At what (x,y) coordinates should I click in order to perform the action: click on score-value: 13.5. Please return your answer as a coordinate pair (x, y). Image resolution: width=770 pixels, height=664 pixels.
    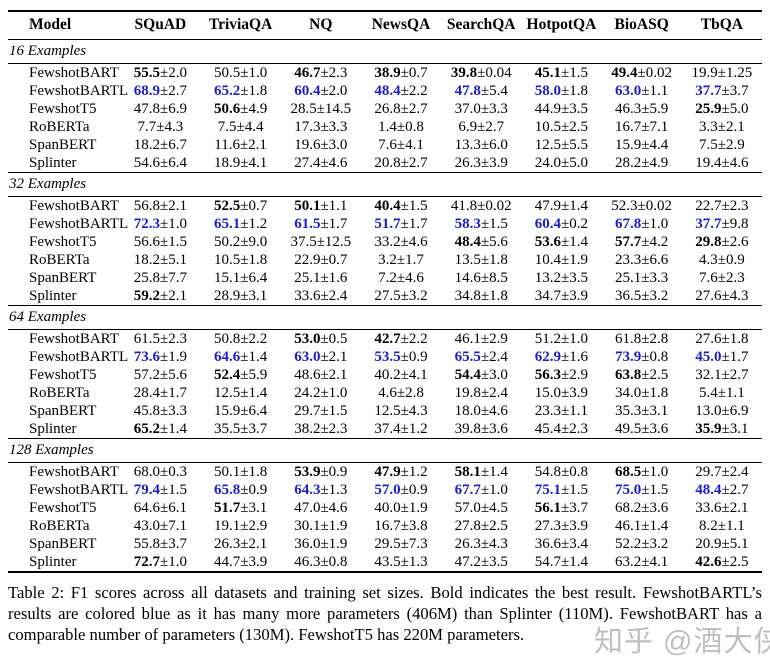
    Looking at the image, I should click on (467, 259).